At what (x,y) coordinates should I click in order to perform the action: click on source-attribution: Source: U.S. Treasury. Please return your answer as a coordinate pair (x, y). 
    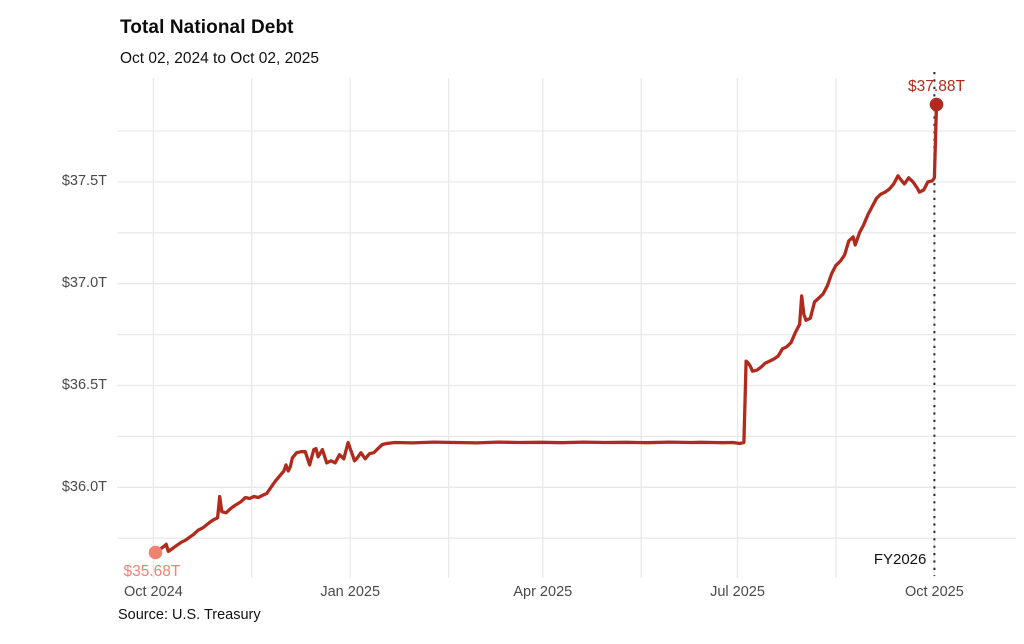
    Looking at the image, I should click on (189, 615).